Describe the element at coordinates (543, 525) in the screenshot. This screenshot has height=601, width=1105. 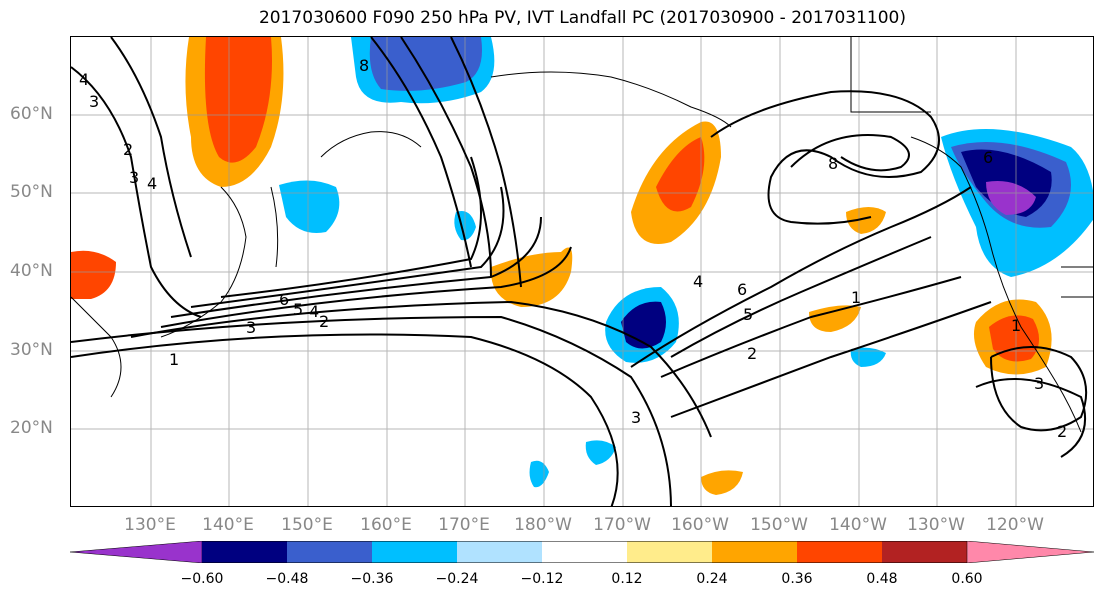
I see `lon-label: 180°W` at that location.